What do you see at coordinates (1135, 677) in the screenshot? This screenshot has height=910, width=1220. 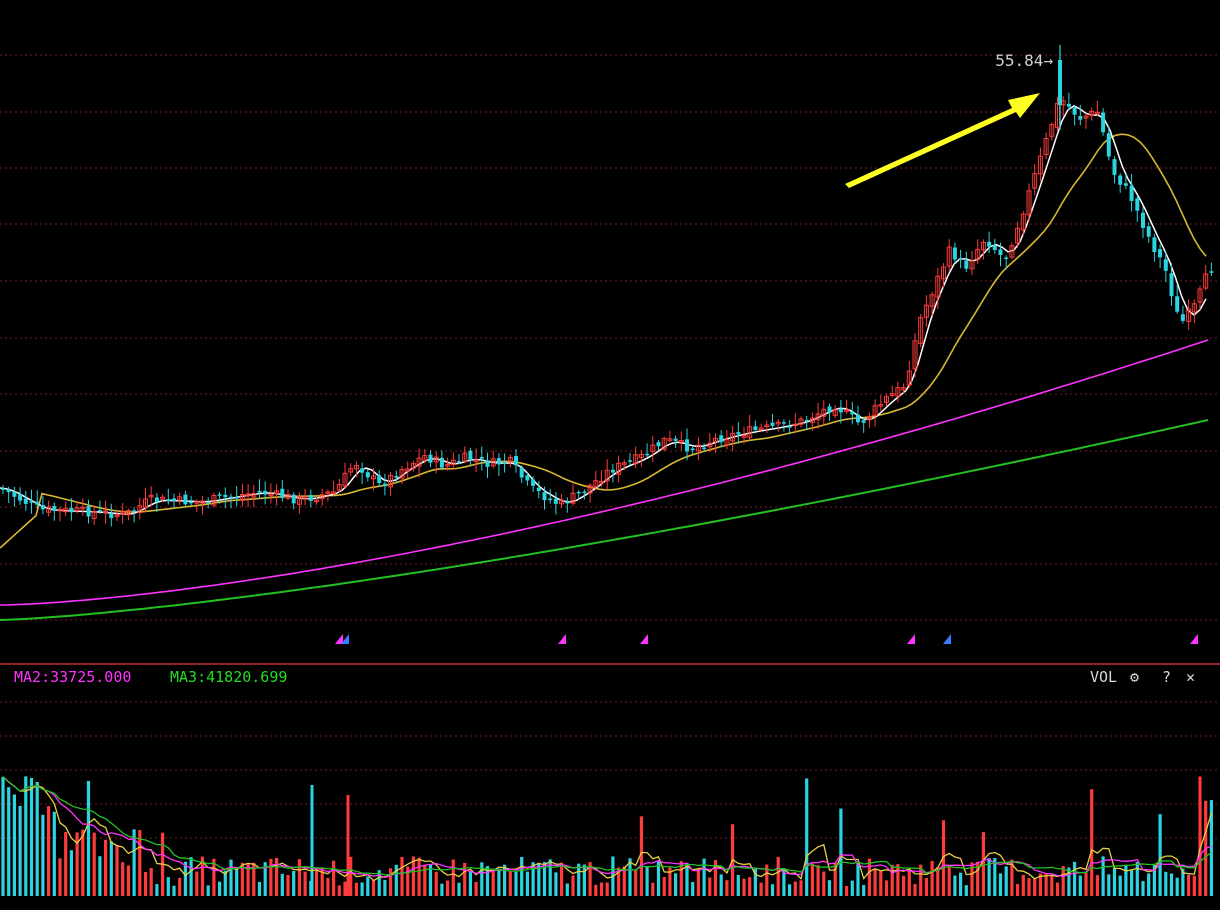 I see `gear-icon: ⚙` at bounding box center [1135, 677].